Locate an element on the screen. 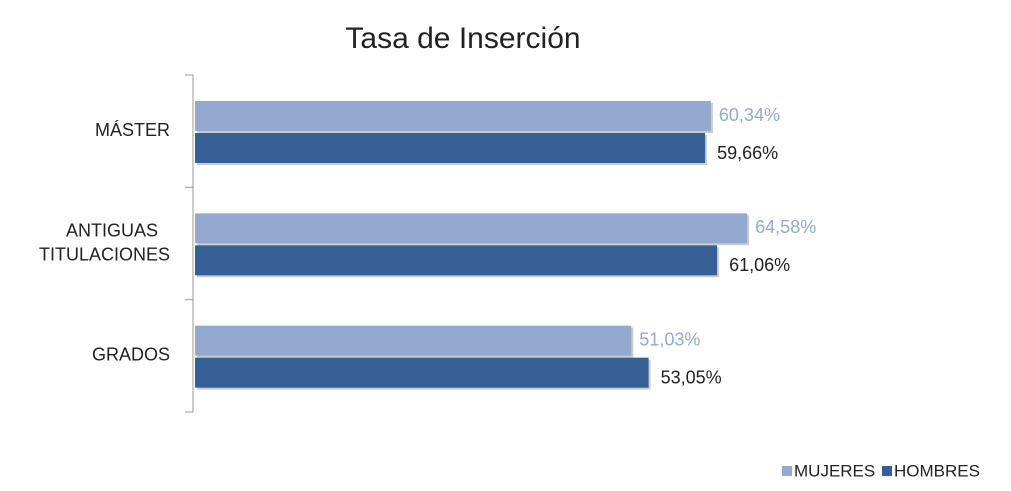 The height and width of the screenshot is (491, 1011). value-label: 51,03% is located at coordinates (669, 339).